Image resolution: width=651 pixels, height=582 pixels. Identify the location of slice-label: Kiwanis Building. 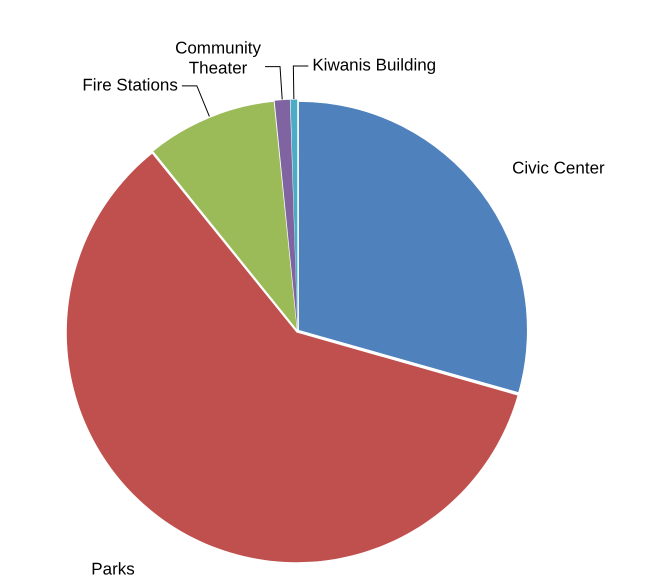
(374, 65).